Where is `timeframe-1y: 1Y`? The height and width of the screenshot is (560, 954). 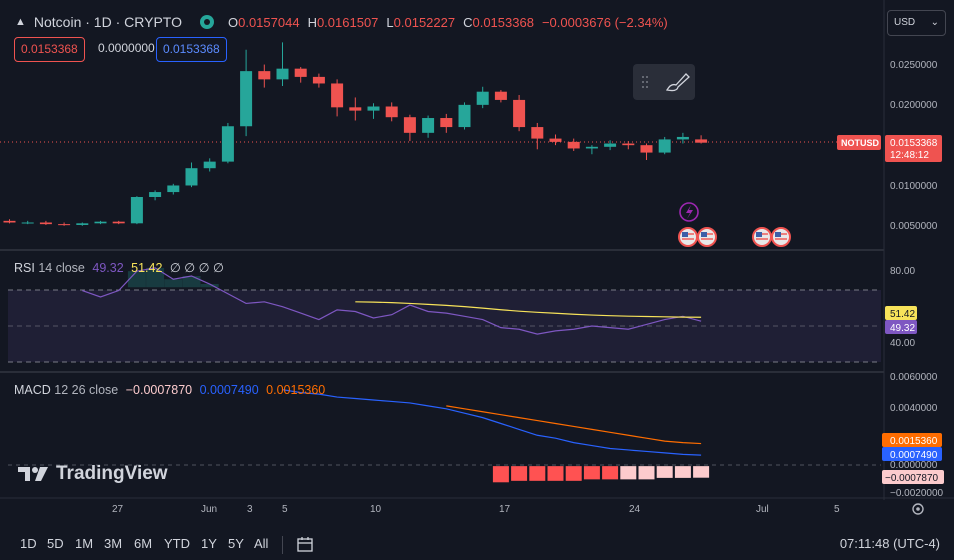
timeframe-1y: 1Y is located at coordinates (209, 543).